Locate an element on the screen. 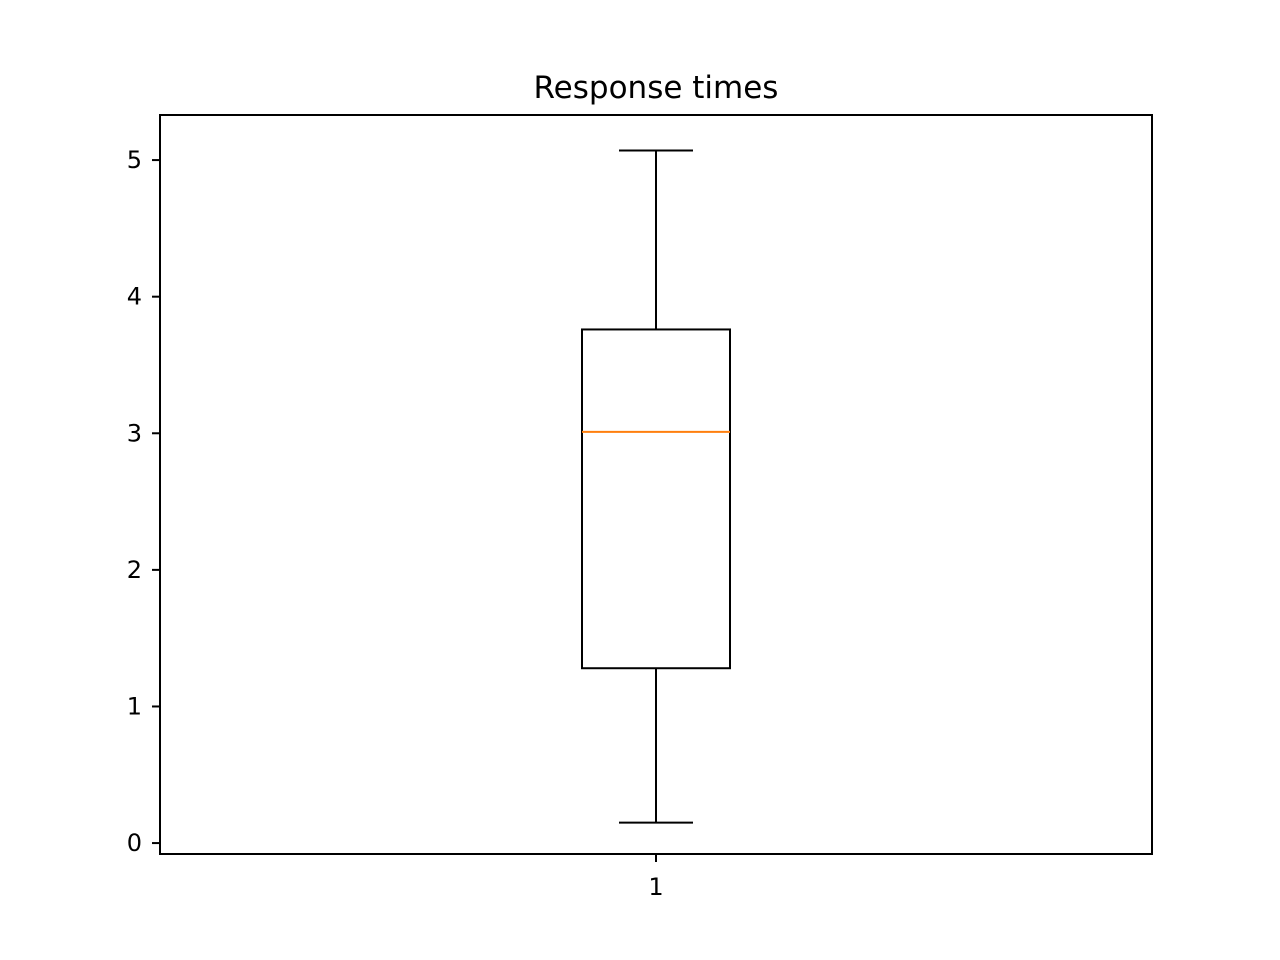 This screenshot has height=960, width=1280. plot-area is located at coordinates (656, 486).